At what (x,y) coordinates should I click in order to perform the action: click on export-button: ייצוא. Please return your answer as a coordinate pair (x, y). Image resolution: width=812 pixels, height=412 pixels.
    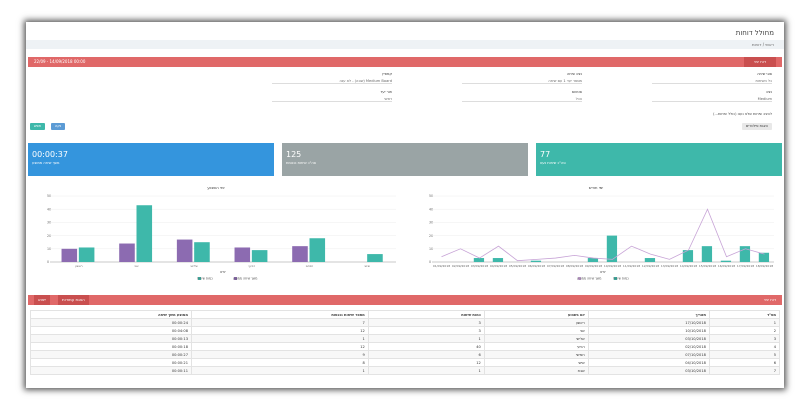
    Looking at the image, I should click on (42, 300).